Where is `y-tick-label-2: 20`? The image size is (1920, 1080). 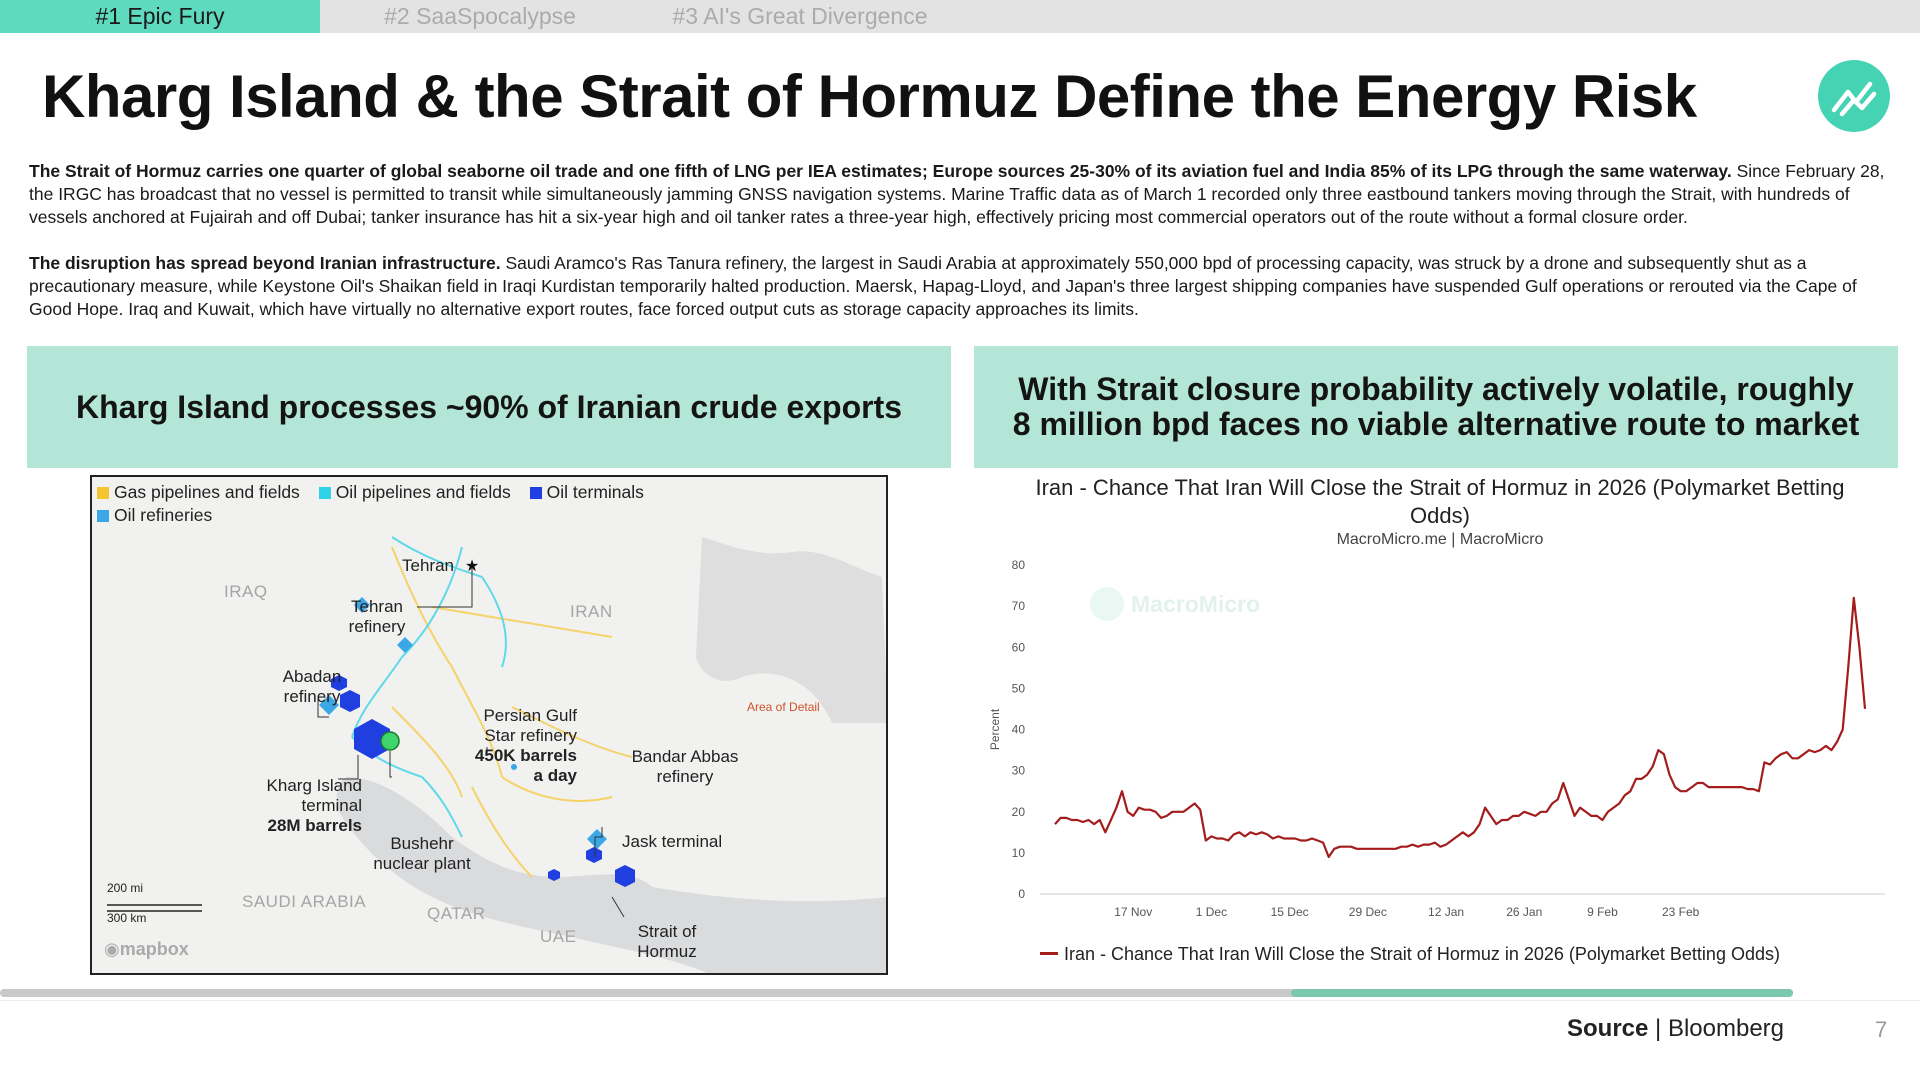 y-tick-label-2: 20 is located at coordinates (1019, 812).